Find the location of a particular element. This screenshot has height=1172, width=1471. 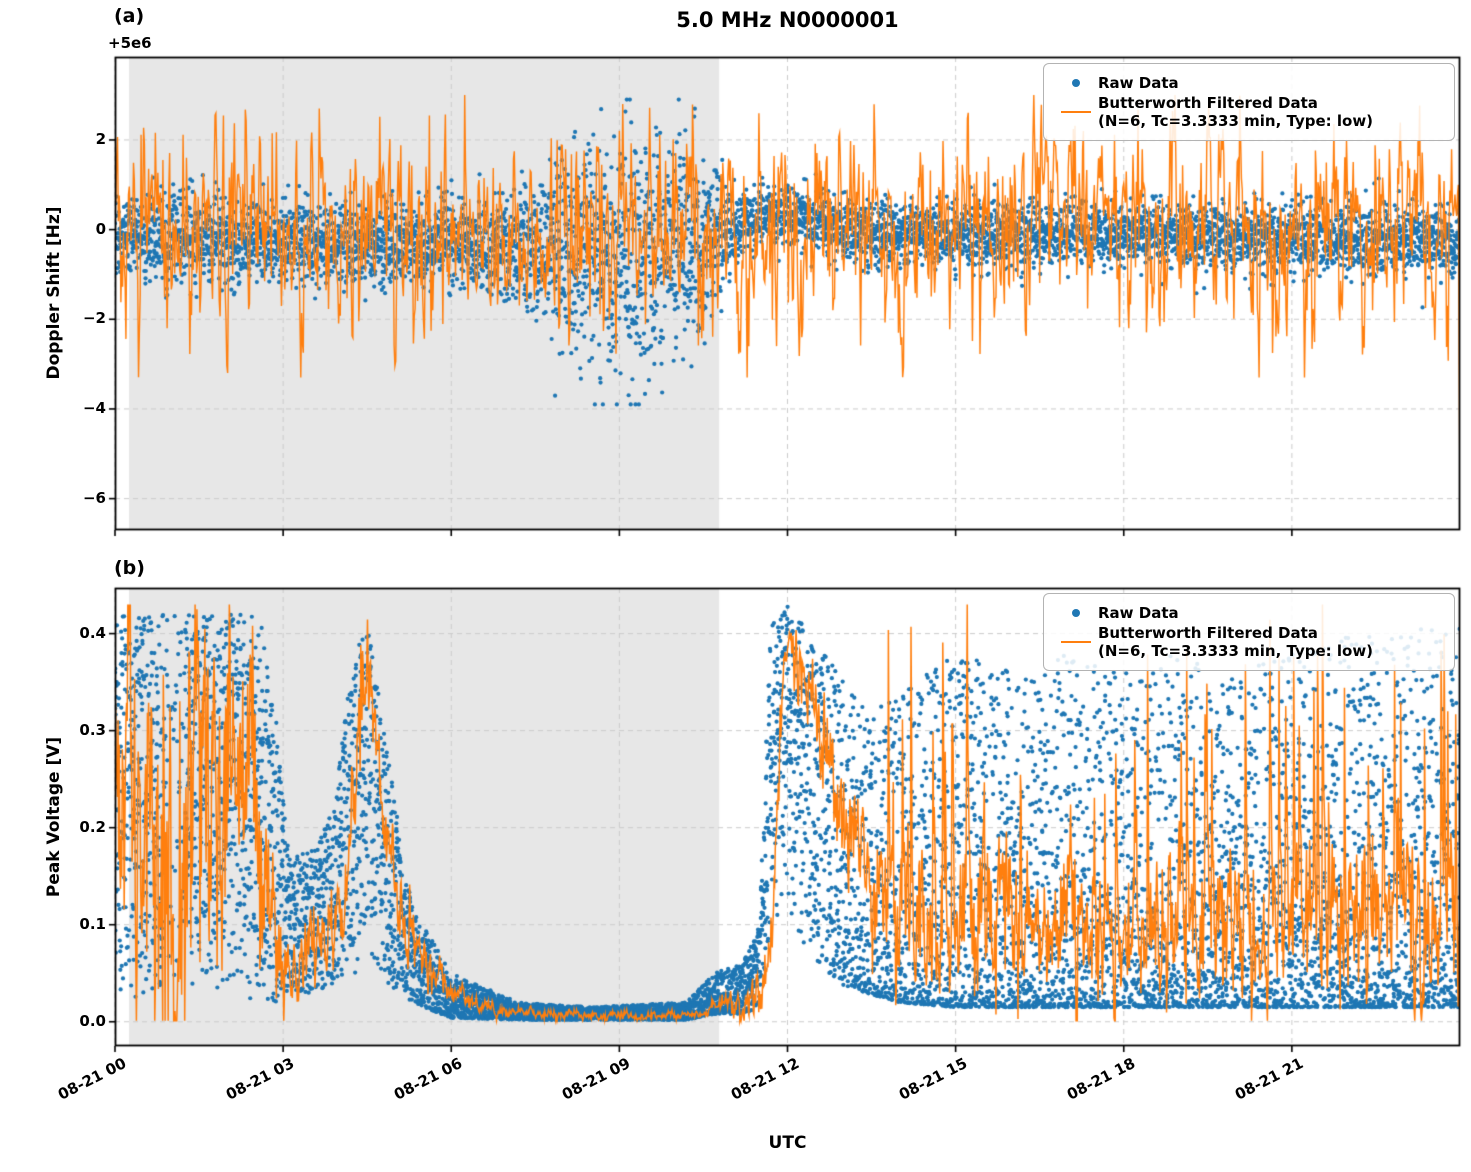

y-tick-label: 0.3 is located at coordinates (92, 729).